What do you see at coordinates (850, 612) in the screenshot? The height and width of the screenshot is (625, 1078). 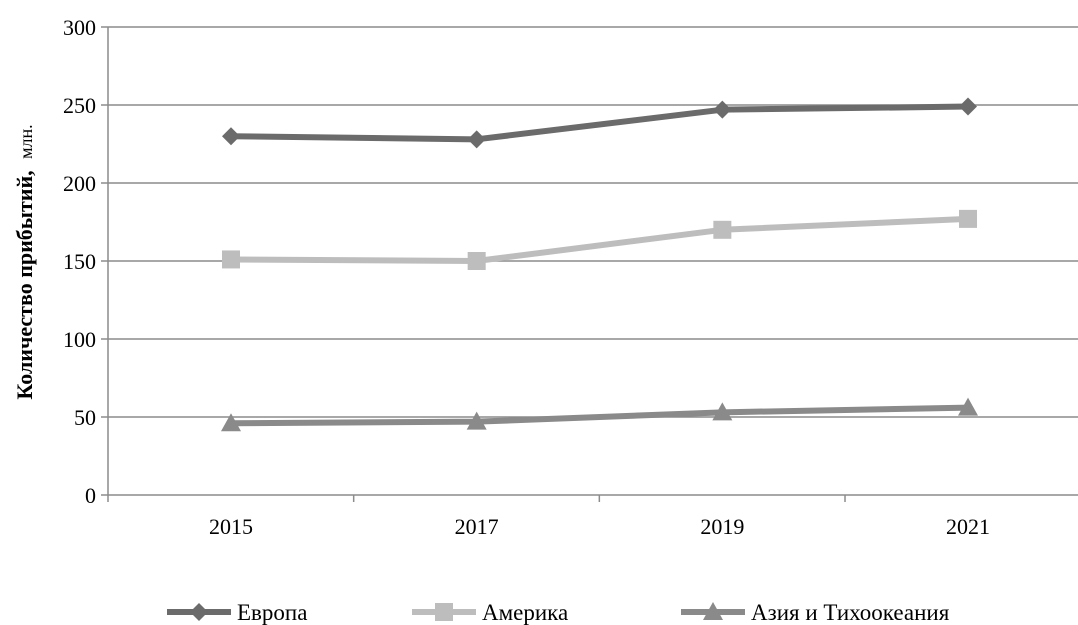 I see `legend-label: Азия и Тихоокеания` at bounding box center [850, 612].